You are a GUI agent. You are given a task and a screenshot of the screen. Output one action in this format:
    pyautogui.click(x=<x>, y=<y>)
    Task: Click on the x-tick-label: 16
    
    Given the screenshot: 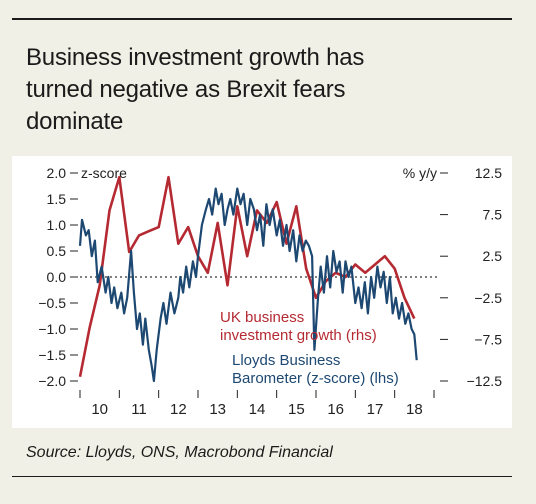 What is the action you would take?
    pyautogui.click(x=335, y=409)
    